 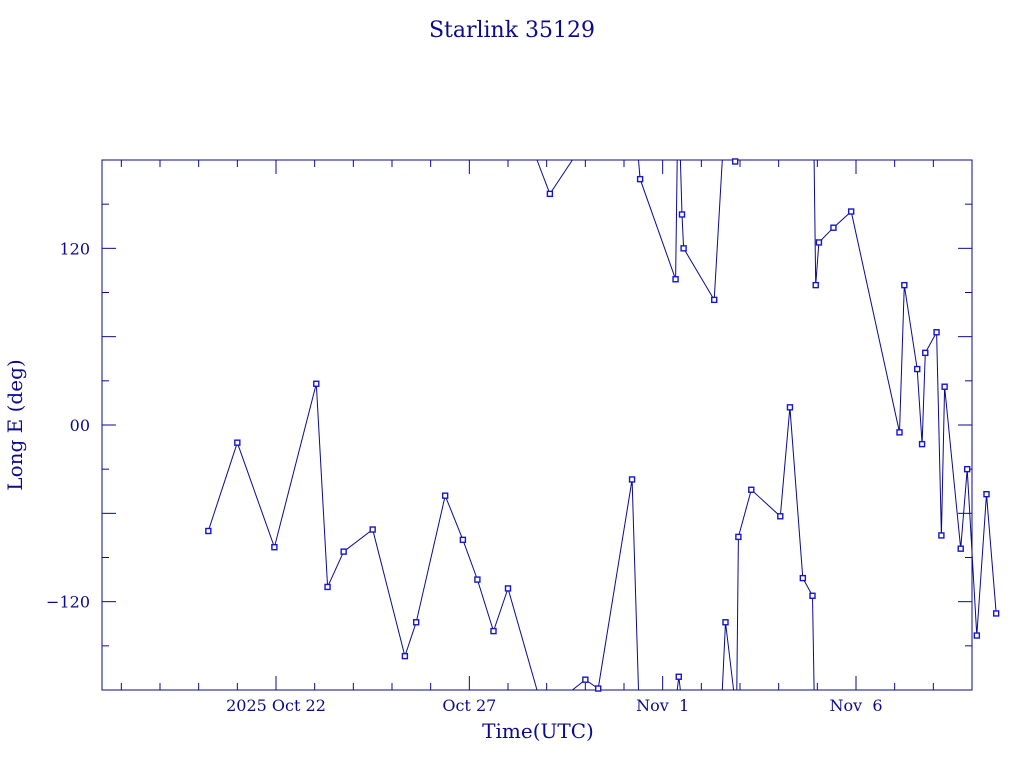 What do you see at coordinates (15, 424) in the screenshot?
I see `y-axis-label: Long E (deg)` at bounding box center [15, 424].